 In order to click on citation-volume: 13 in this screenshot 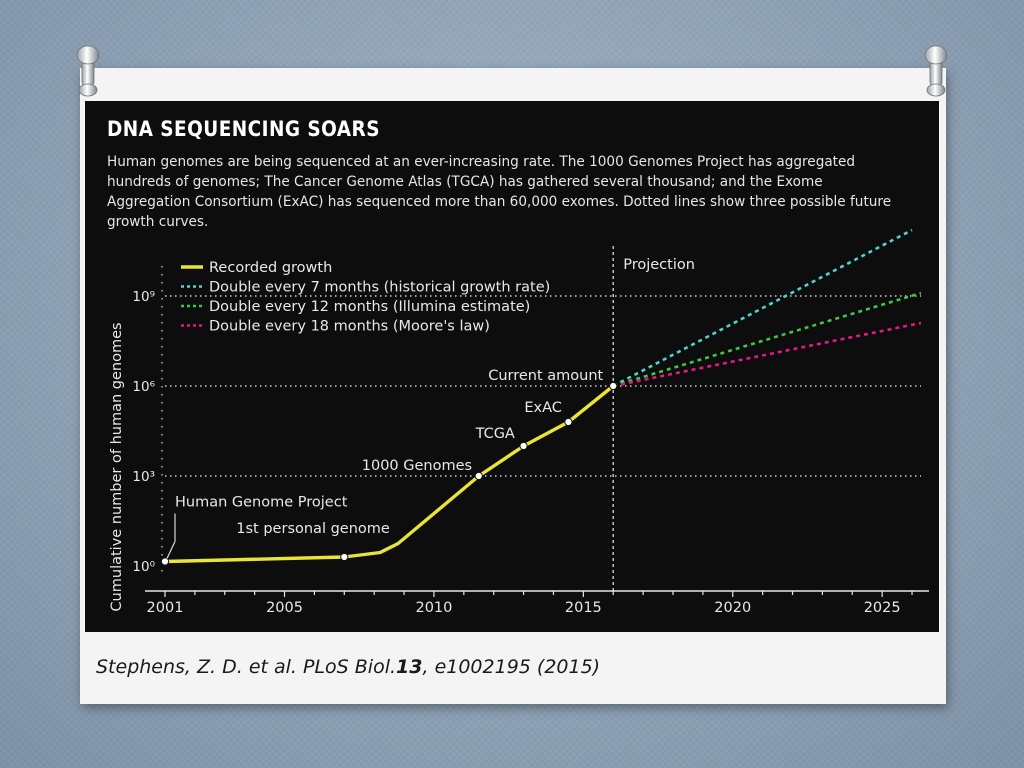, I will do `click(409, 667)`.